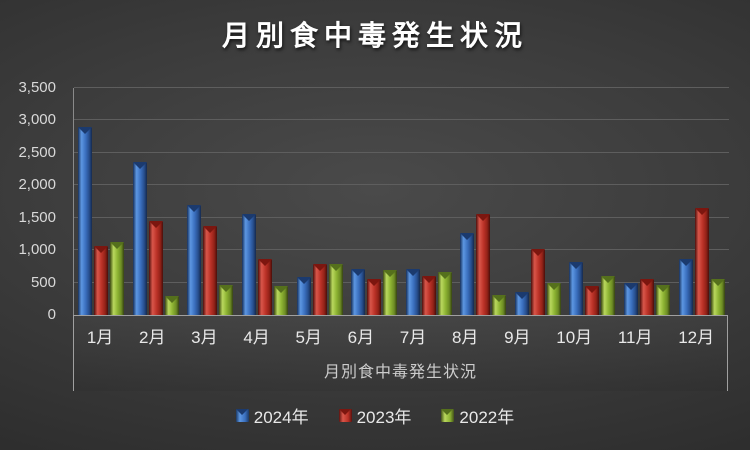 The width and height of the screenshot is (750, 450). Describe the element at coordinates (467, 274) in the screenshot. I see `bar-2024年-8月` at that location.